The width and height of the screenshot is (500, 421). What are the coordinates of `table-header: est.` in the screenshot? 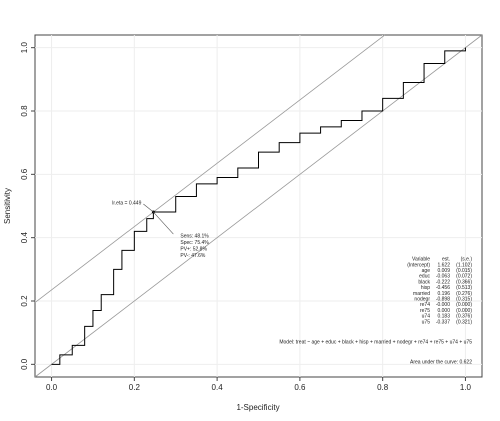 It's located at (446, 259).